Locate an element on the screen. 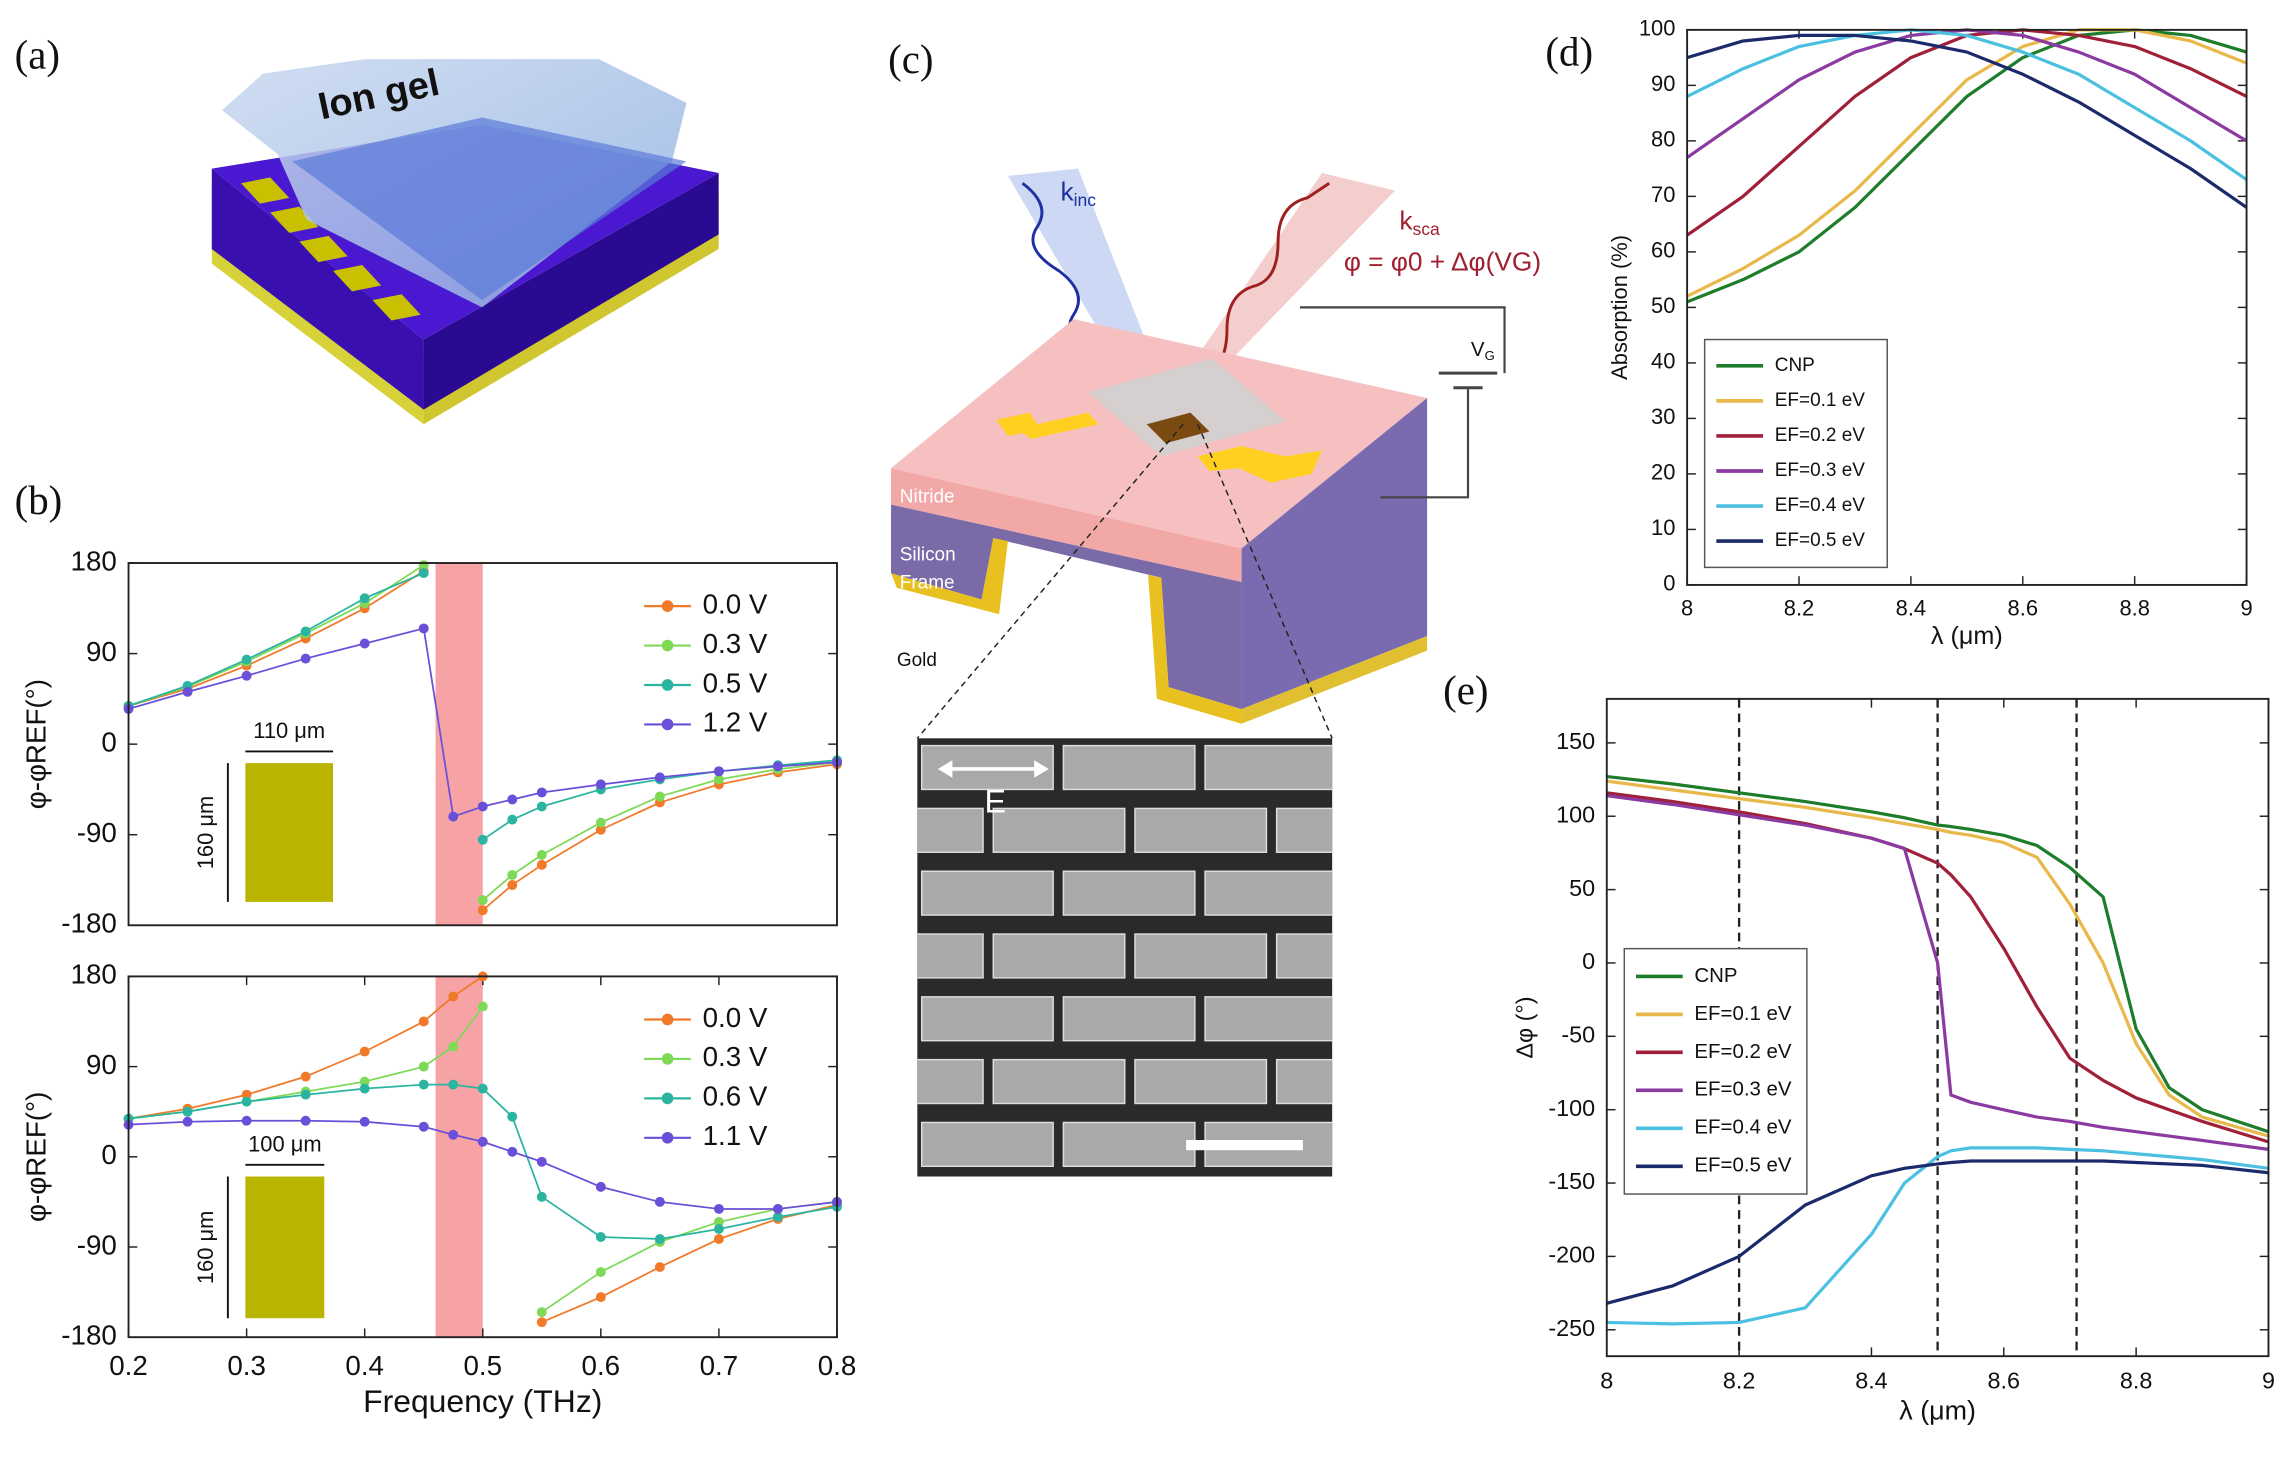 The height and width of the screenshot is (1462, 2286). x-tick-label: 8 is located at coordinates (1606, 1381).